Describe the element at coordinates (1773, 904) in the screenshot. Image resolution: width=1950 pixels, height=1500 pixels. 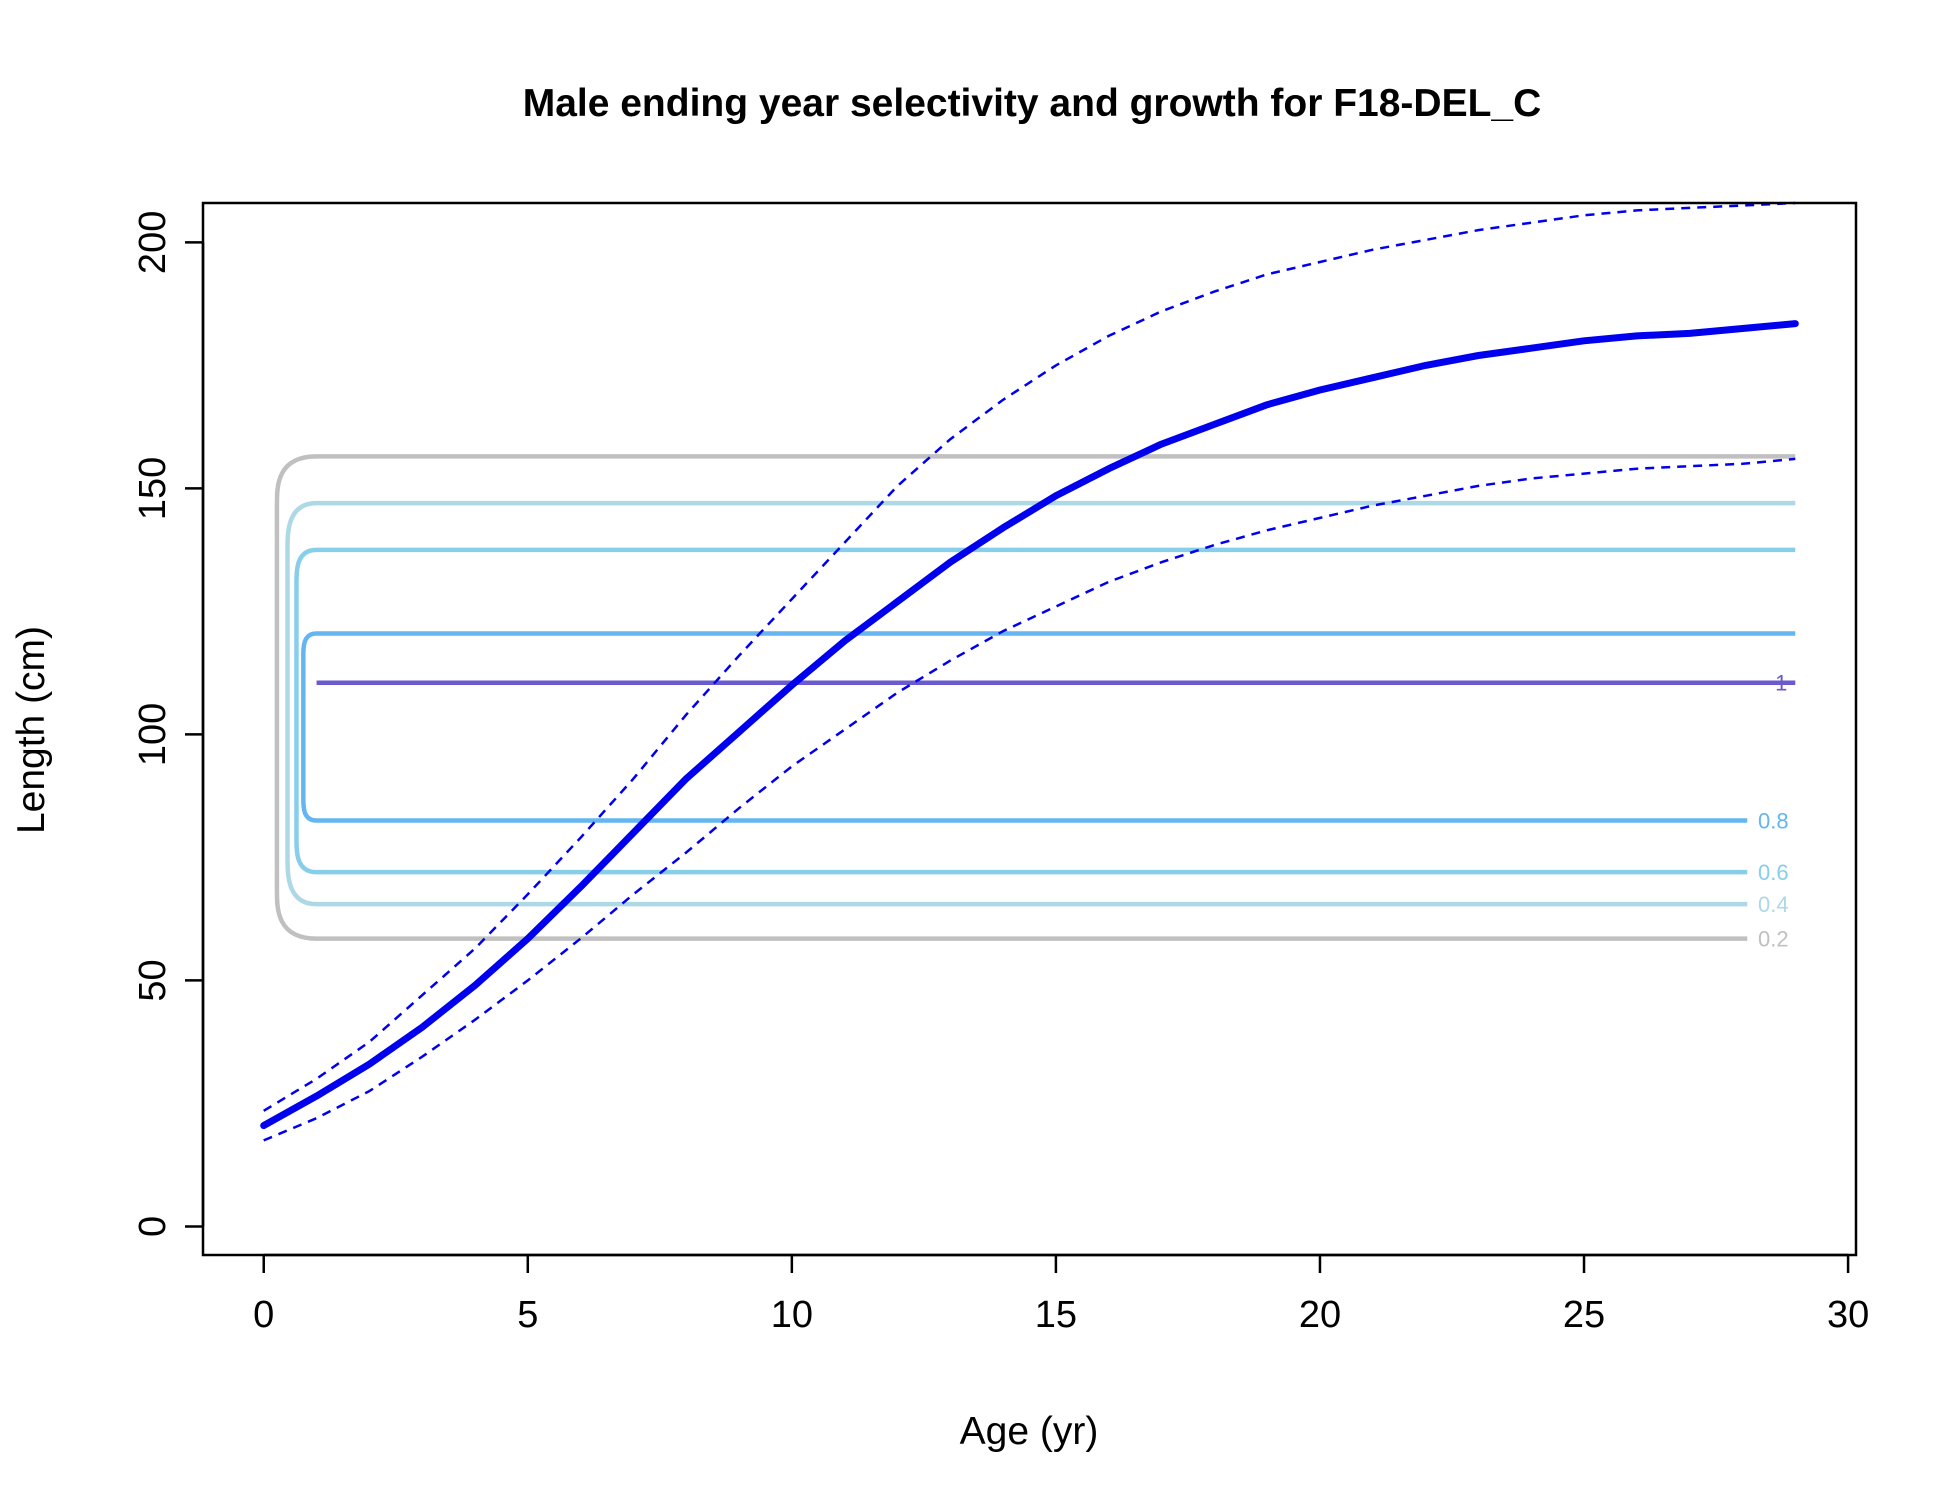
I see `contour-label-0-4: 0.4` at that location.